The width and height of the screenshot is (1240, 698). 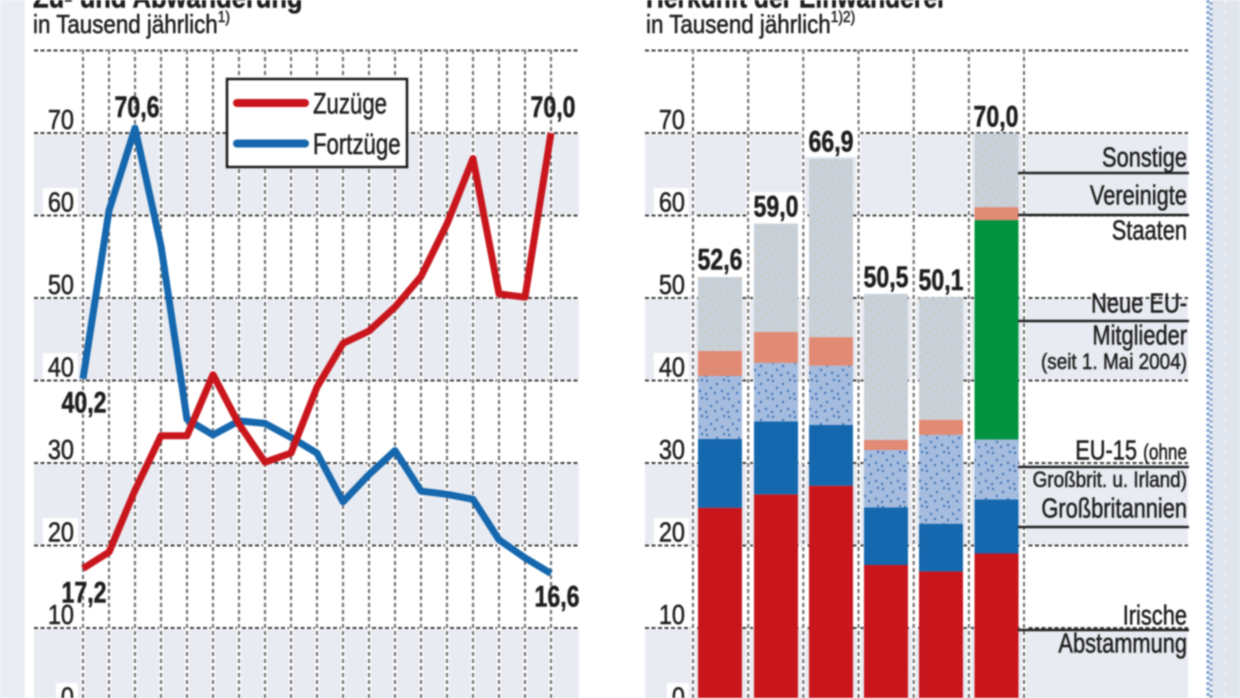 I want to click on svg-text: Herkunft der Einwanderer, so click(x=796, y=7).